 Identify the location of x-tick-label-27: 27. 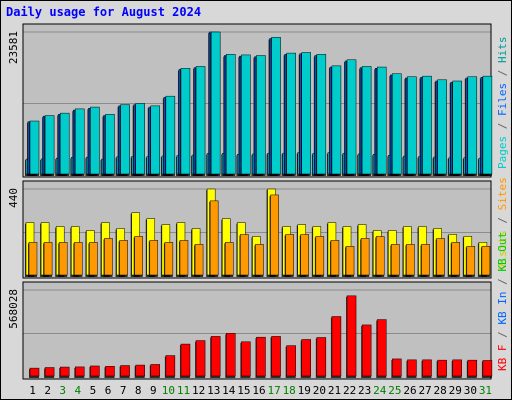
(424, 390).